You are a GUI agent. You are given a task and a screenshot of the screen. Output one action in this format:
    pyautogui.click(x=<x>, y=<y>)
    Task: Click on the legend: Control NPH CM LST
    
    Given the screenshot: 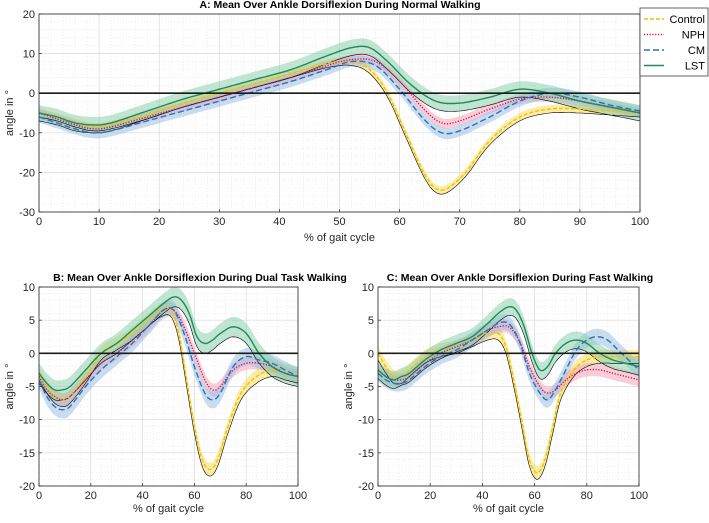 What is the action you would take?
    pyautogui.click(x=674, y=42)
    